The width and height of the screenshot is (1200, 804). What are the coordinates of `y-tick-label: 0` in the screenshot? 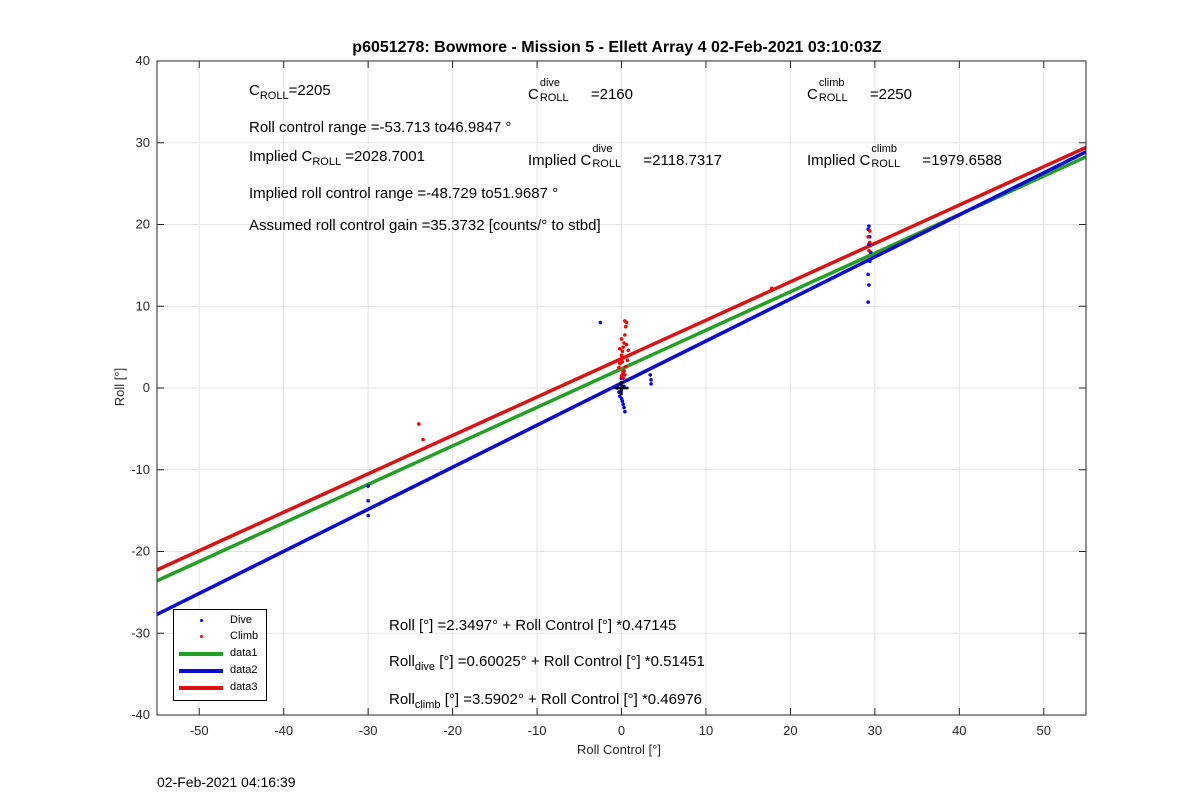 It's located at (146, 387).